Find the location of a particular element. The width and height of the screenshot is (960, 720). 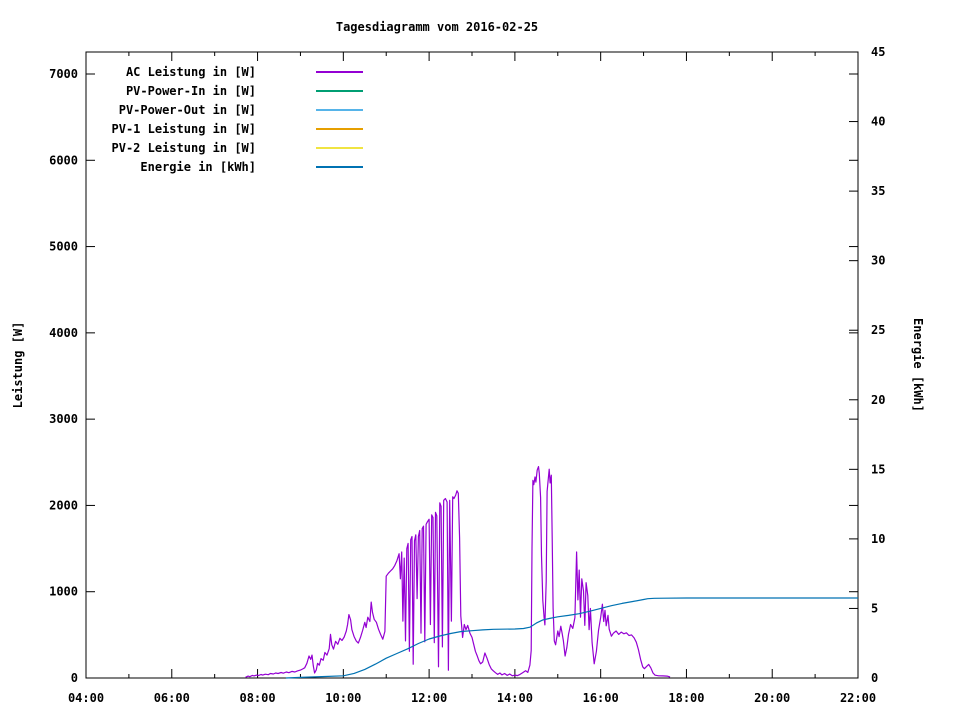

y2-tick-label: 0 is located at coordinates (874, 678).